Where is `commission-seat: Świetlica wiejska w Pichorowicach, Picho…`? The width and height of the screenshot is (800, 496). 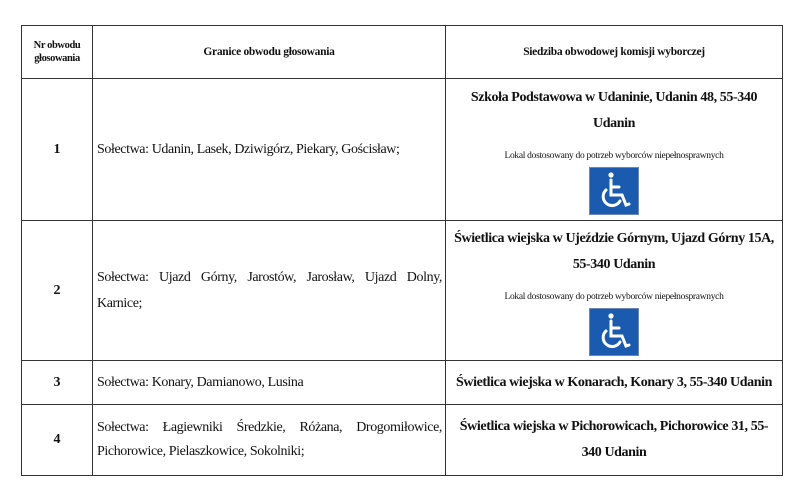
commission-seat: Świetlica wiejska w Pichorowicach, Picho… is located at coordinates (614, 440).